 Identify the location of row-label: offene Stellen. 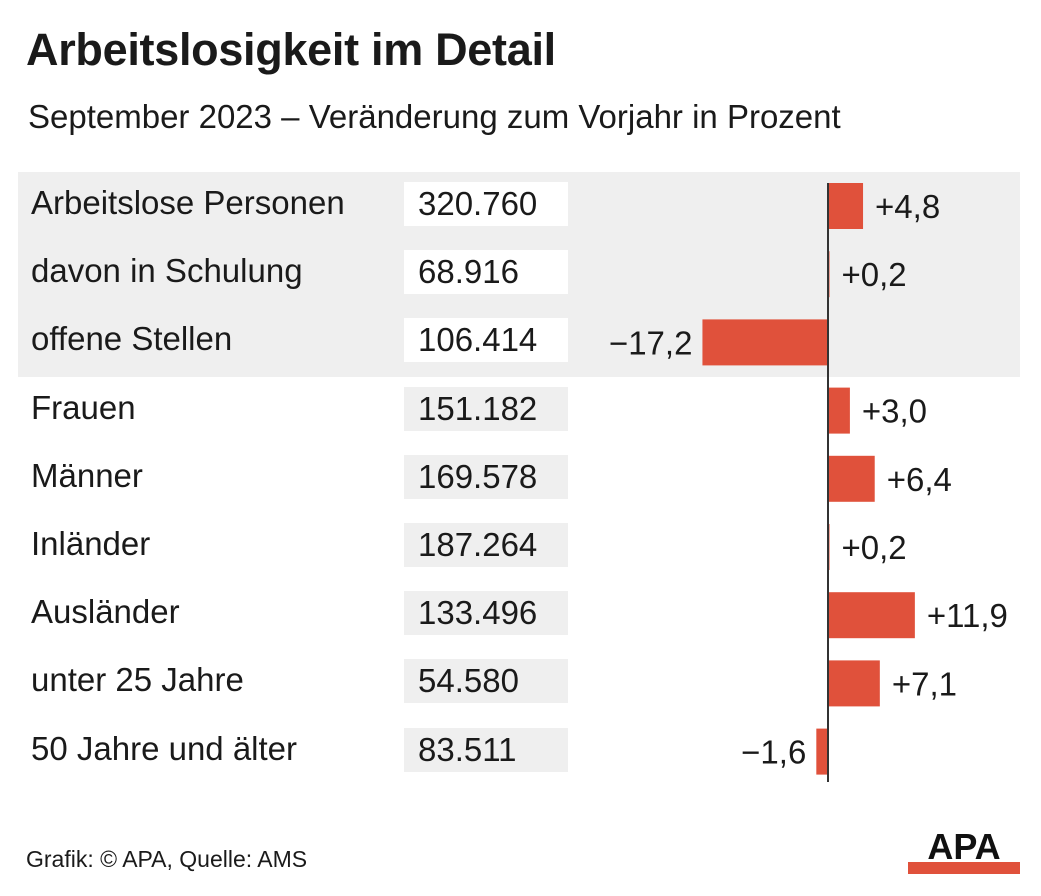
(132, 339).